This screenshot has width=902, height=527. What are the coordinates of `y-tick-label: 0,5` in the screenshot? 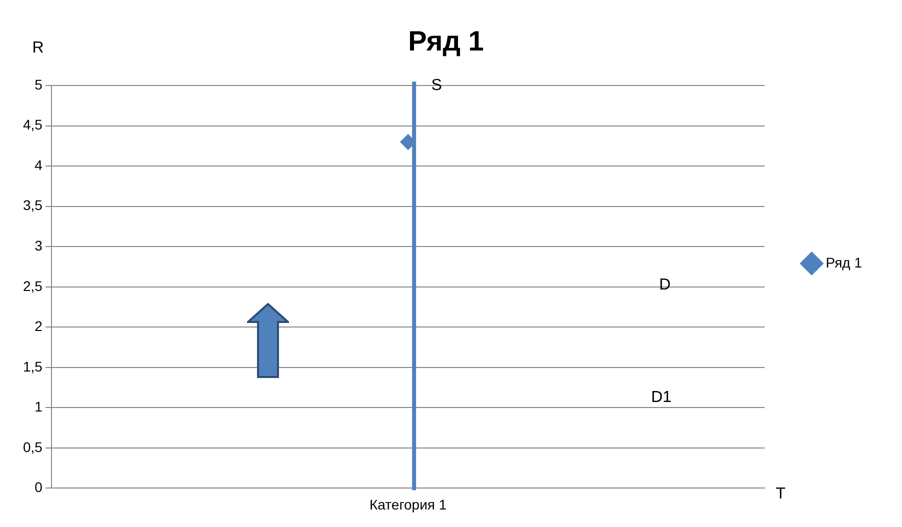 It's located at (32, 446).